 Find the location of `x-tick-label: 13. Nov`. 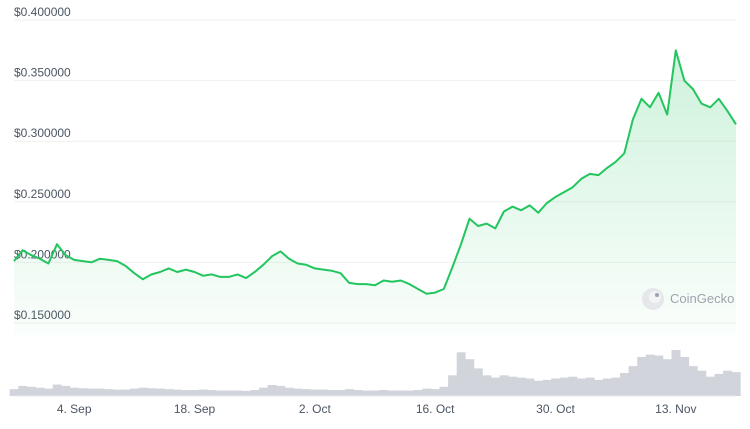

x-tick-label: 13. Nov is located at coordinates (675, 409).